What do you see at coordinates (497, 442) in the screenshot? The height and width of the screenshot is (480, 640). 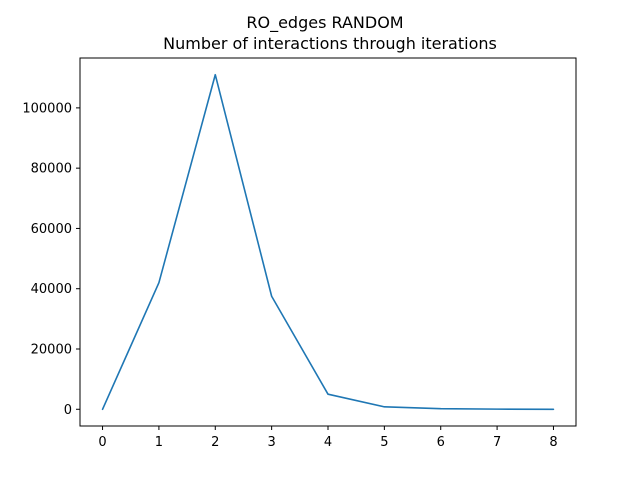 I see `x-tick-label: 7` at bounding box center [497, 442].